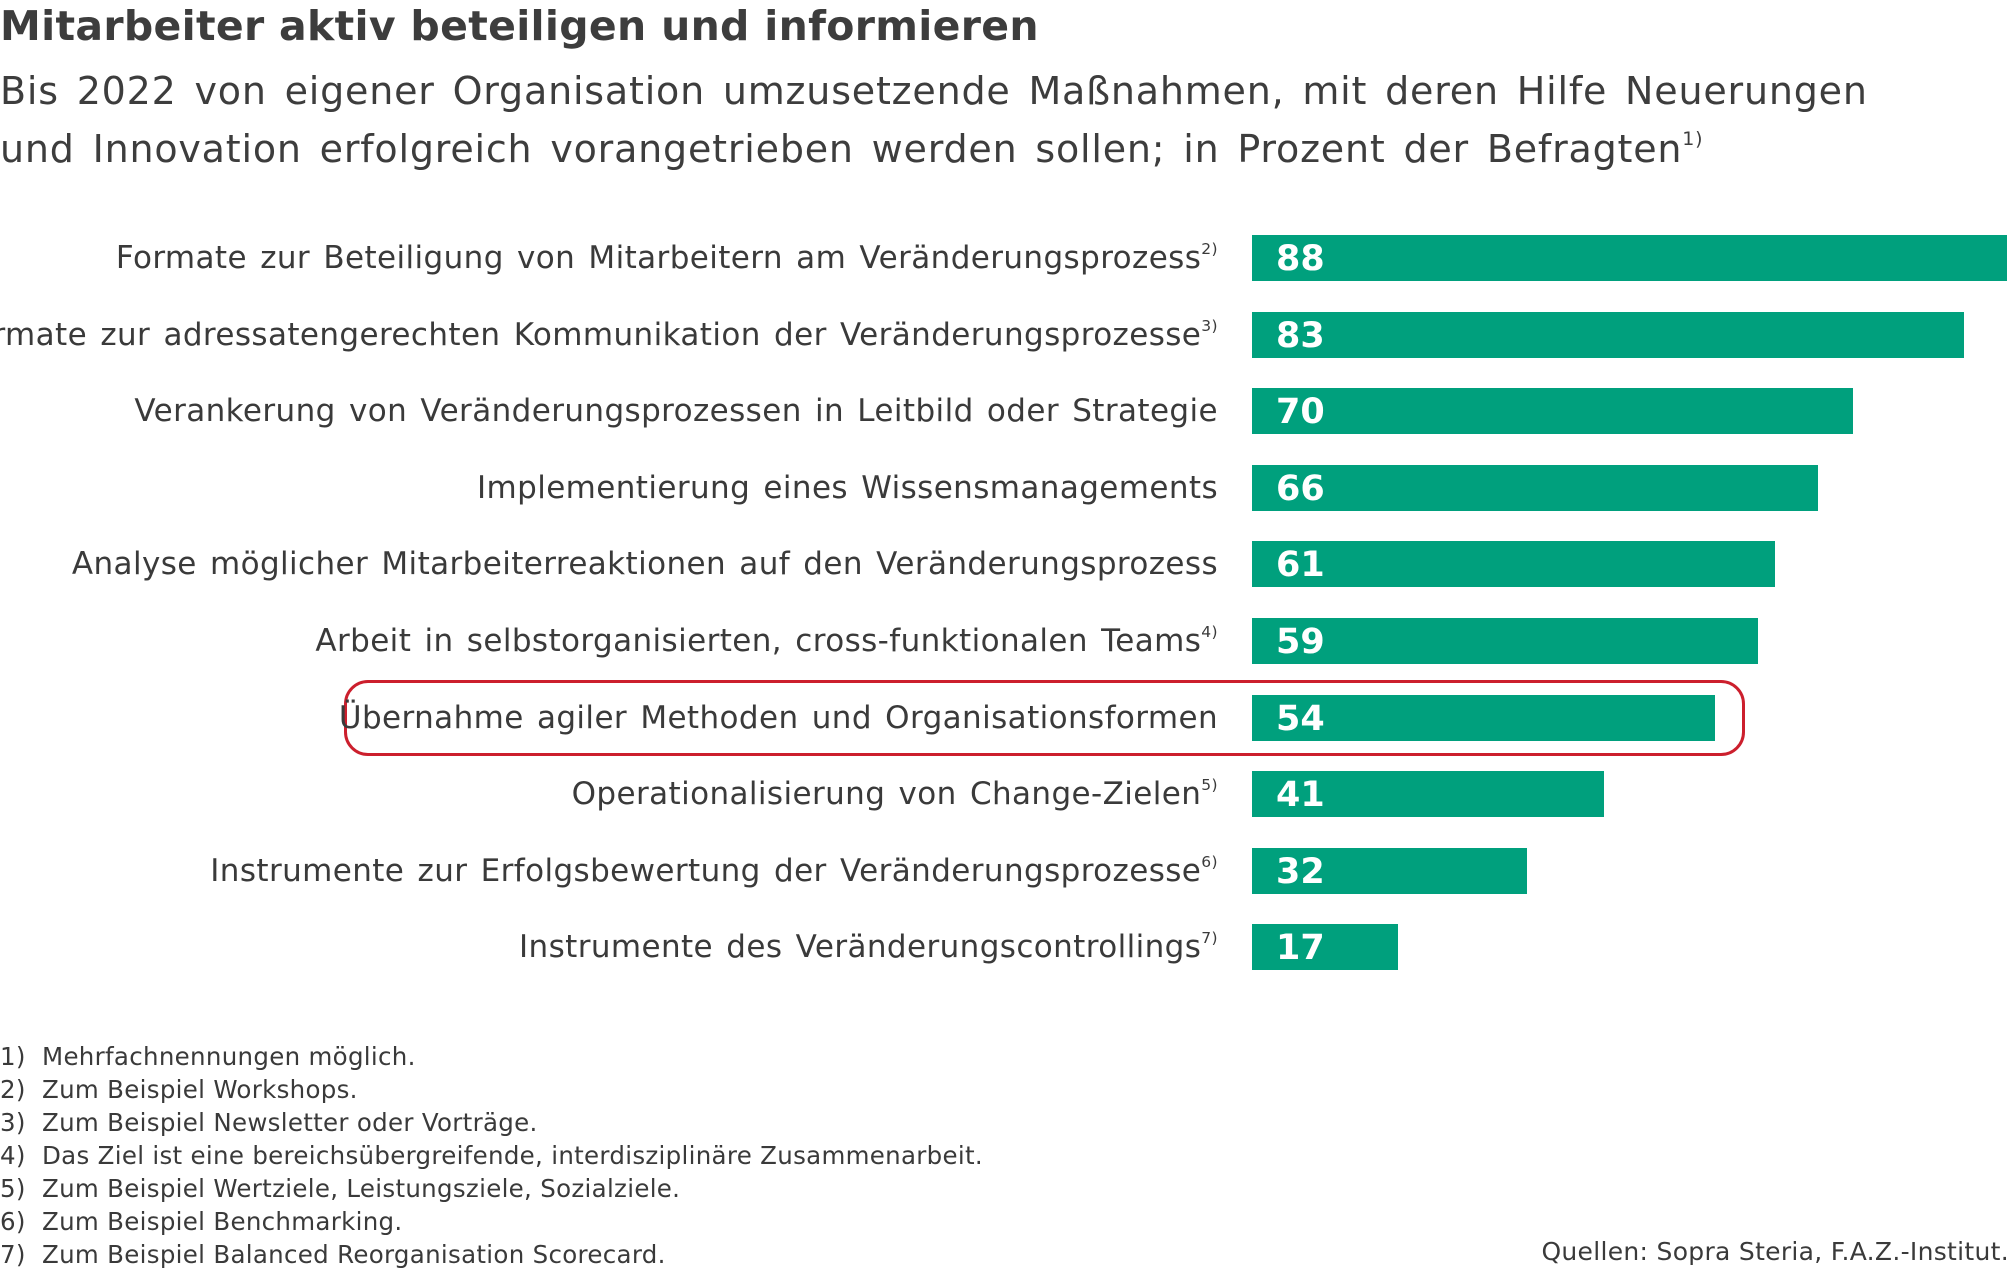  Describe the element at coordinates (1505, 641) in the screenshot. I see `bar: 59` at that location.